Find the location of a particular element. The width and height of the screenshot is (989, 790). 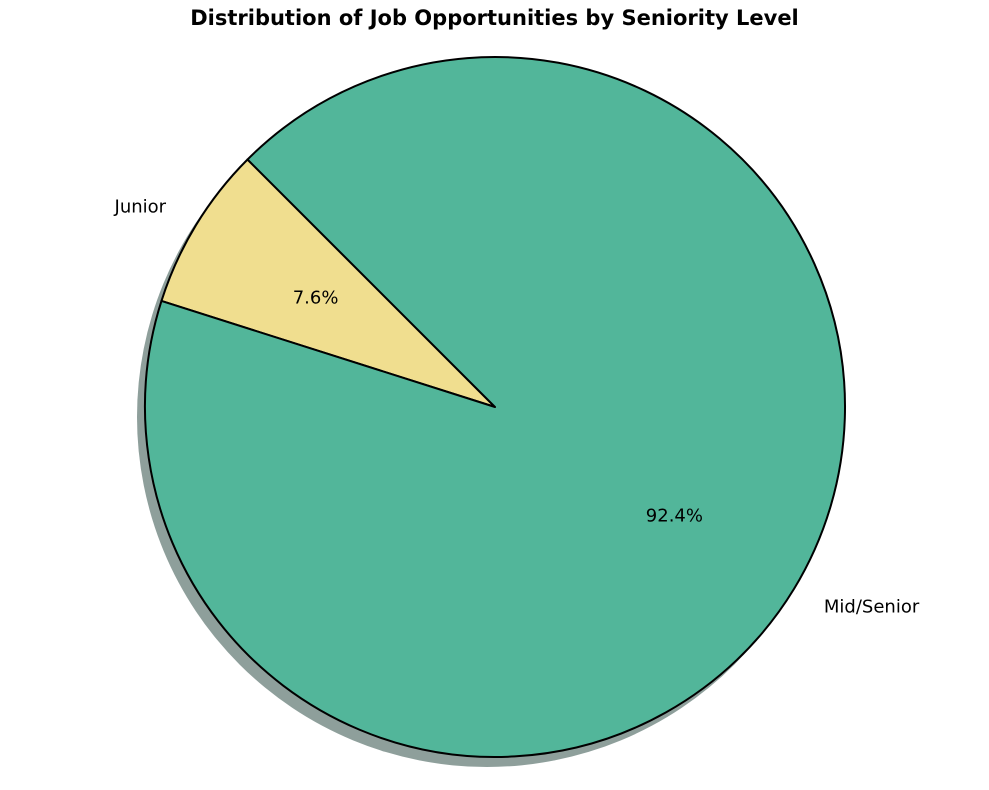

pie-slice-junior is located at coordinates (328, 283).